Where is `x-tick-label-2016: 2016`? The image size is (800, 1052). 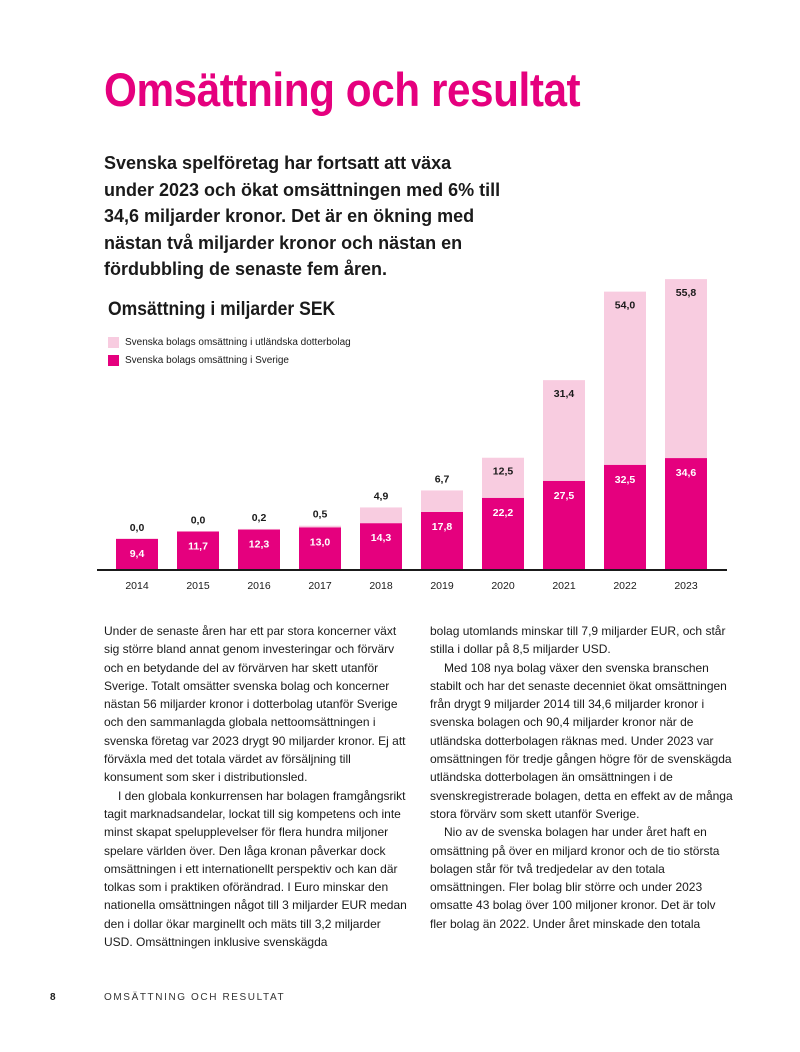 x-tick-label-2016: 2016 is located at coordinates (259, 586).